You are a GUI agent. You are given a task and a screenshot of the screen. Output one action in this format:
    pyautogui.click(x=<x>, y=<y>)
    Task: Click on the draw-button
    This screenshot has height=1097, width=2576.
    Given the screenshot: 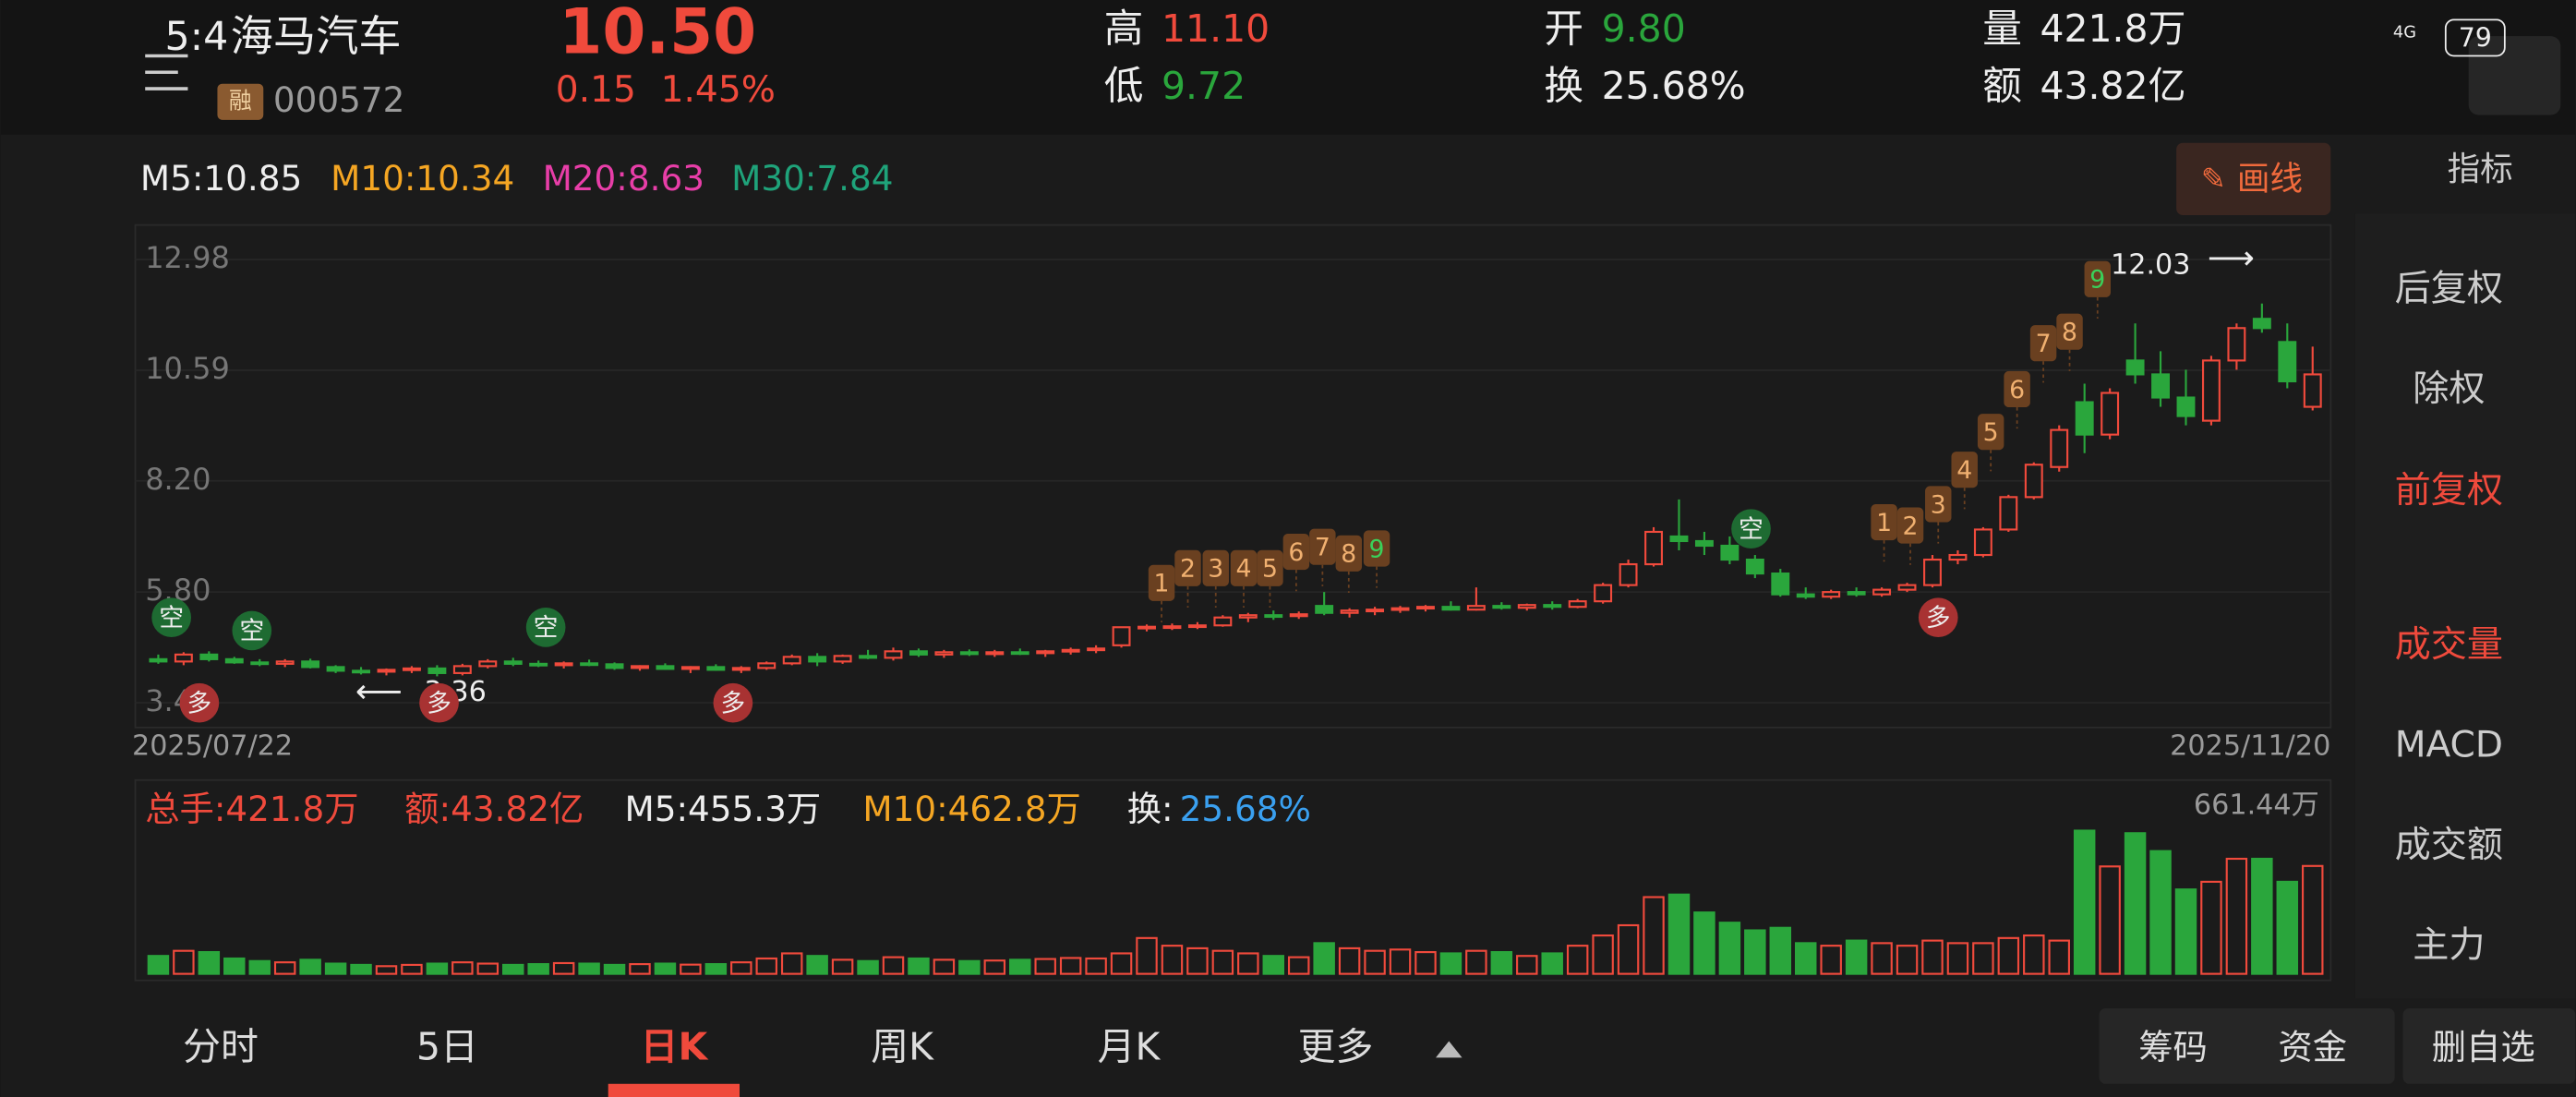 What is the action you would take?
    pyautogui.click(x=2253, y=179)
    